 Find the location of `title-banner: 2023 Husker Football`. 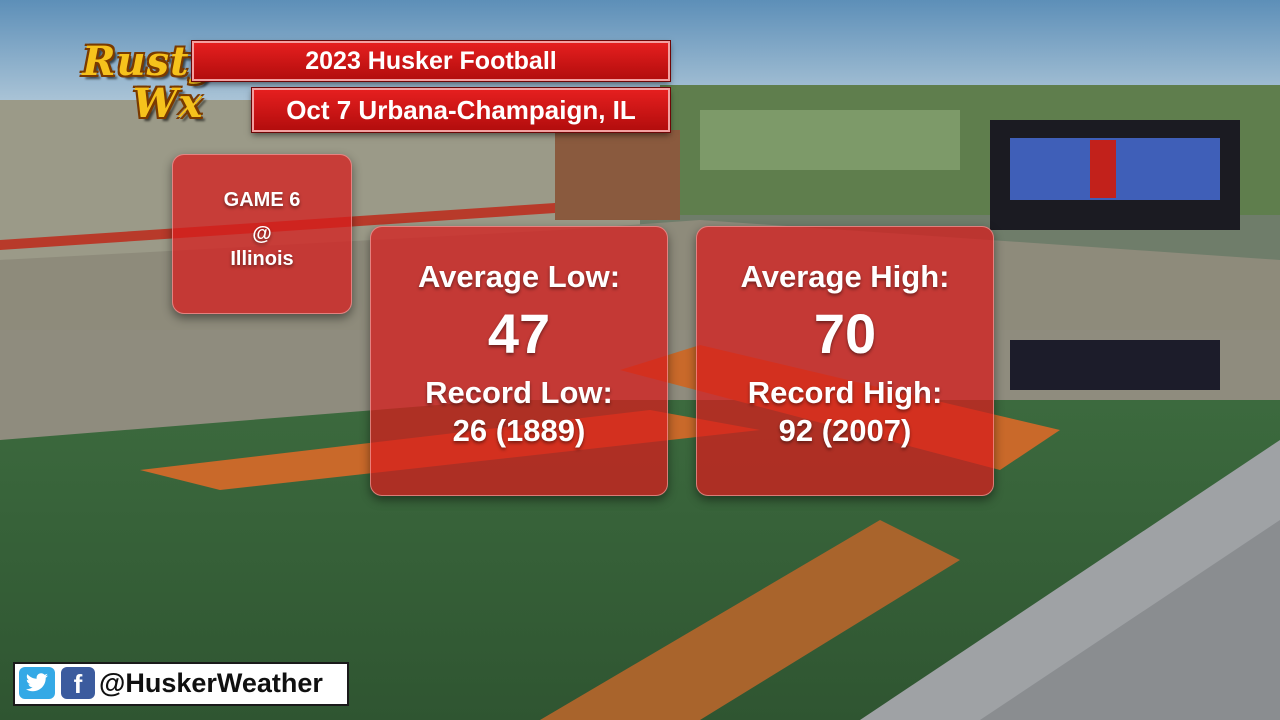

title-banner: 2023 Husker Football is located at coordinates (431, 61).